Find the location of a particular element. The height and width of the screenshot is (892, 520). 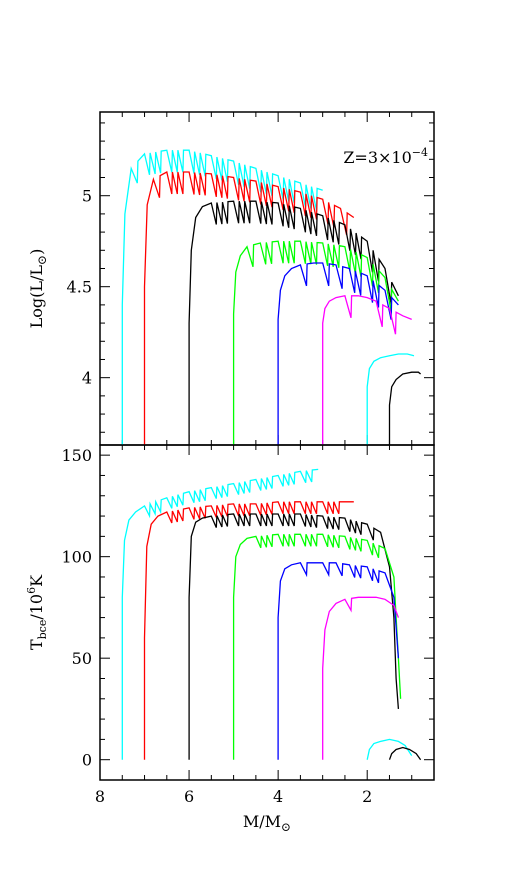

y-tick-label: 4.5 is located at coordinates (79, 287).